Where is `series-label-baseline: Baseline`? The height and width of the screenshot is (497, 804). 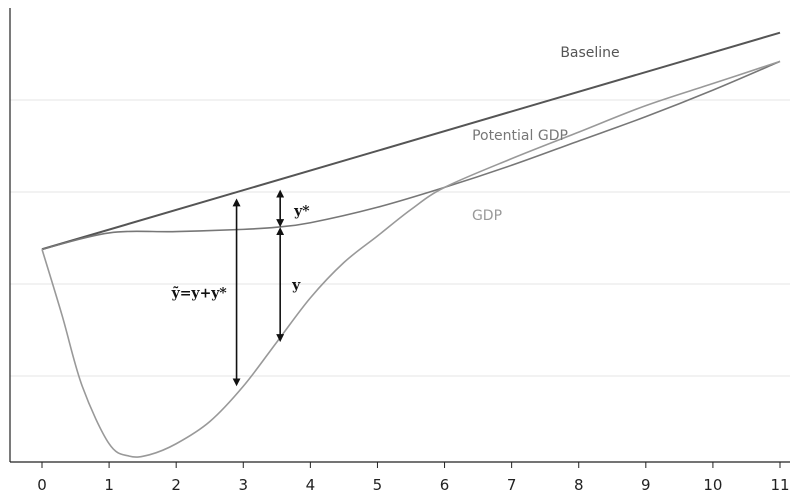 series-label-baseline: Baseline is located at coordinates (589, 53).